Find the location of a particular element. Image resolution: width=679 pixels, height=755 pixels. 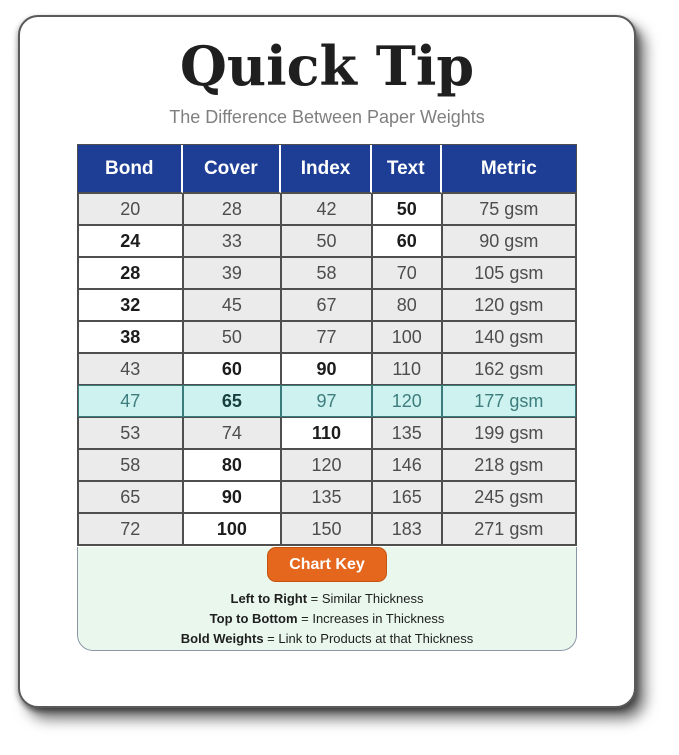

table-row: 65 90 135 165 245 gsm is located at coordinates (327, 497).